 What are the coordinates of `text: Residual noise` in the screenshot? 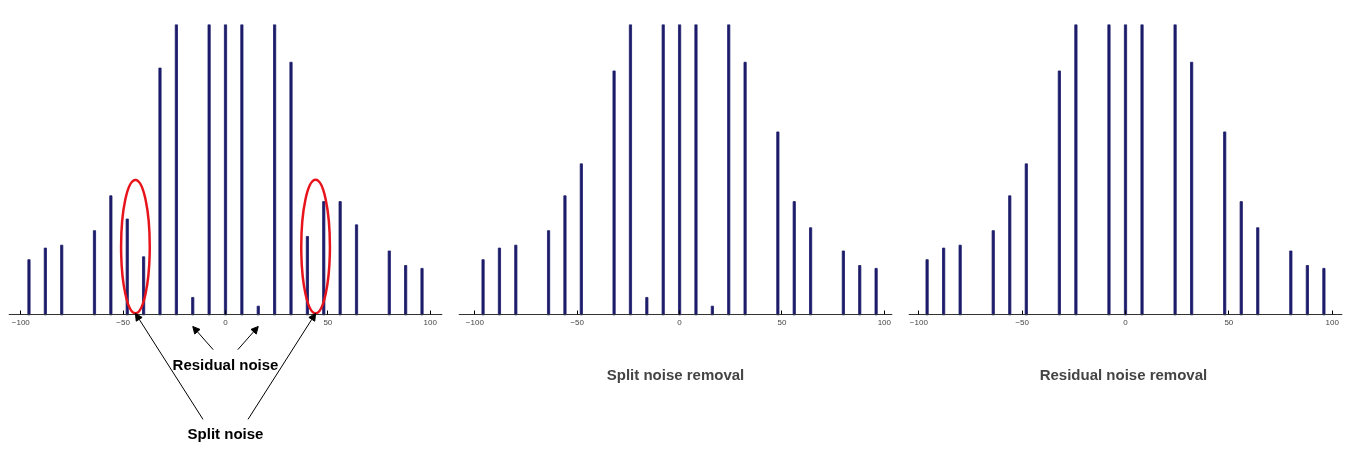 It's located at (225, 364).